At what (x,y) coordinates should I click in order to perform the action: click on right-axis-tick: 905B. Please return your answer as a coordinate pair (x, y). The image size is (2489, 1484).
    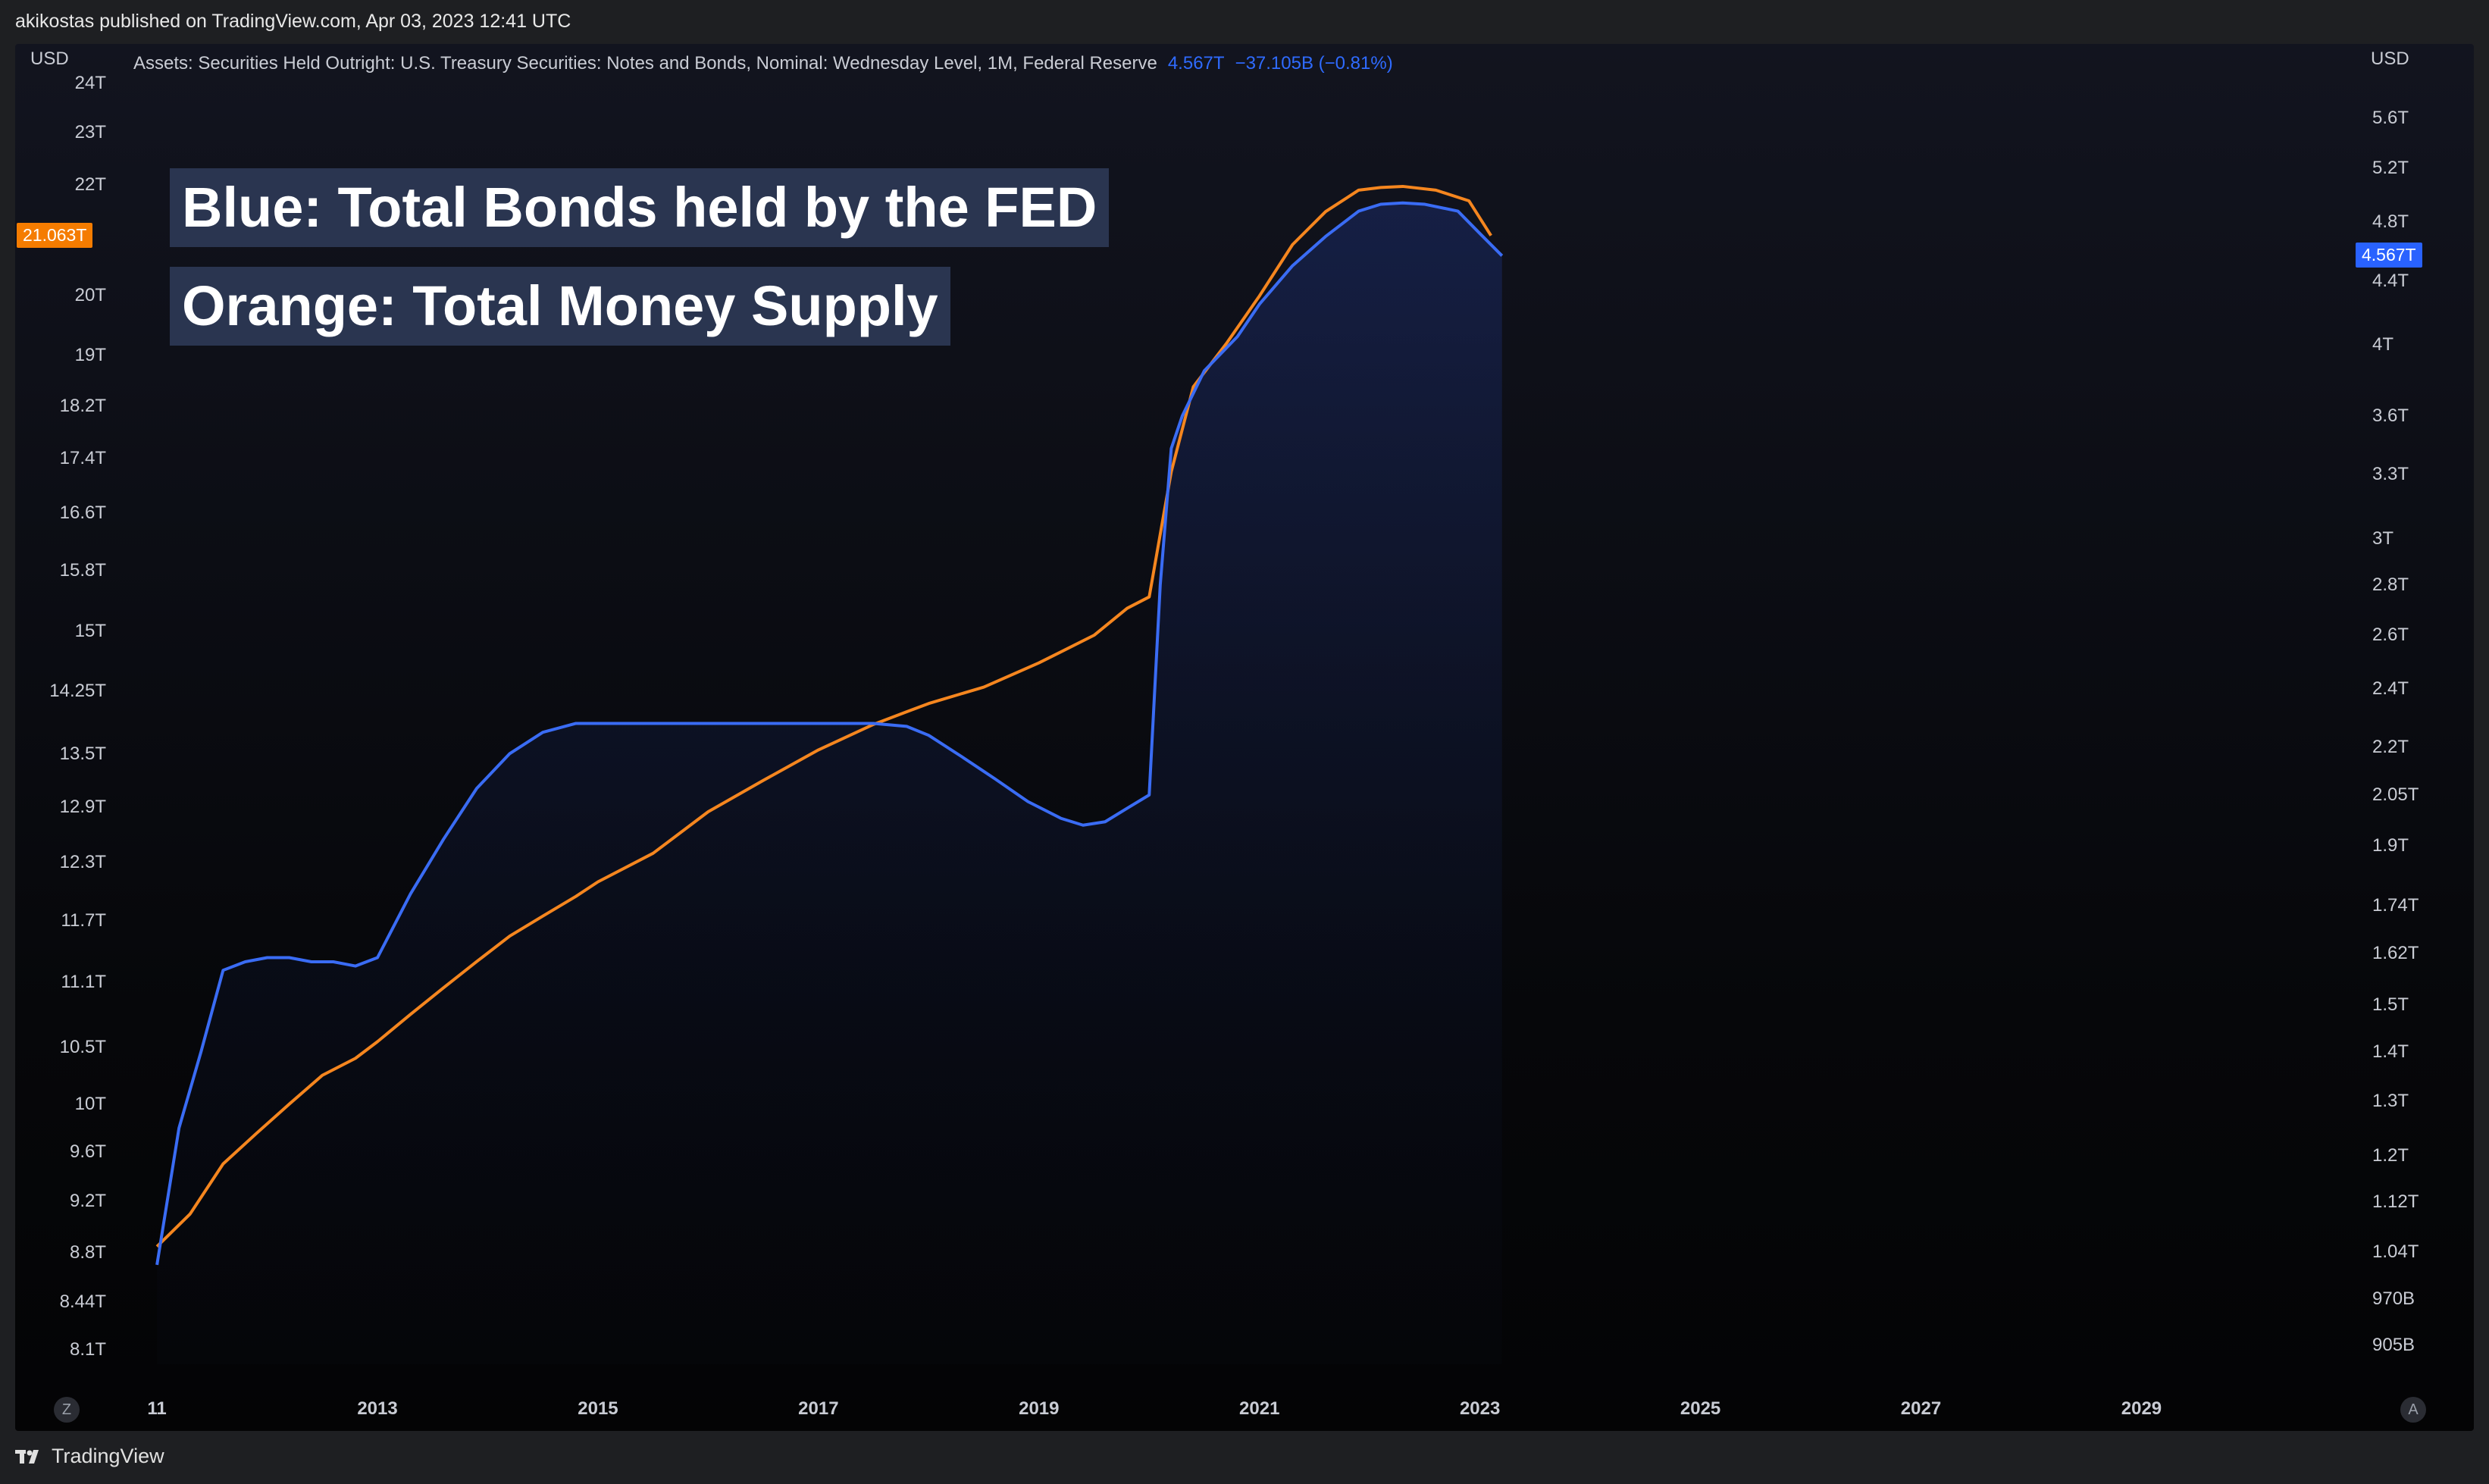
    Looking at the image, I should click on (2393, 1345).